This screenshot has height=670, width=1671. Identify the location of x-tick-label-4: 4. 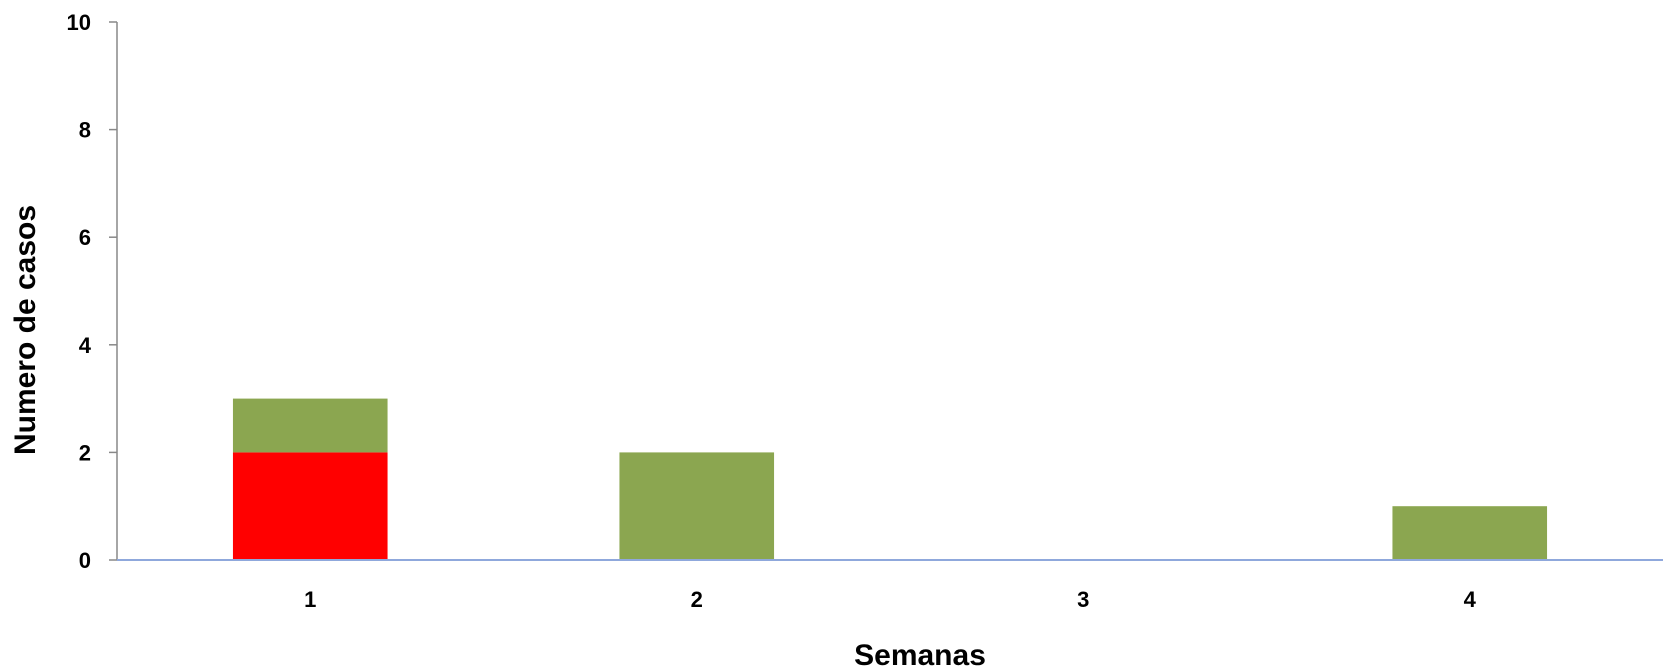
(1470, 599).